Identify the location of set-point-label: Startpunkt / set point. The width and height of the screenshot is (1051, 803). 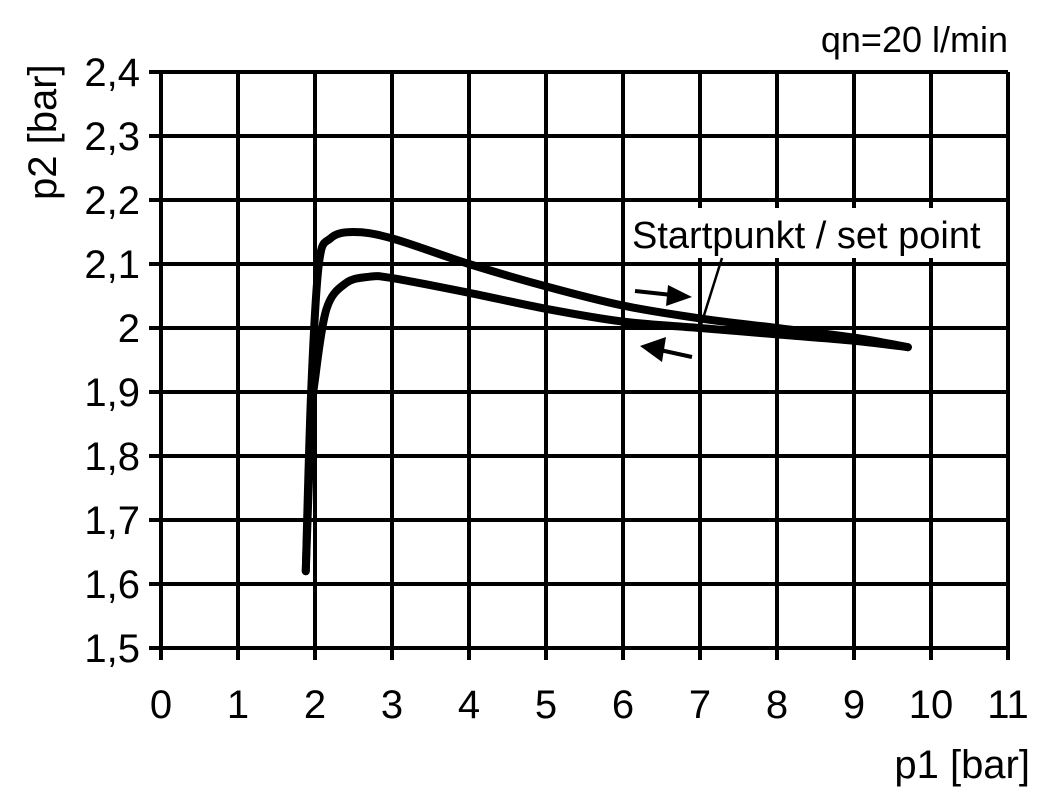
(806, 236).